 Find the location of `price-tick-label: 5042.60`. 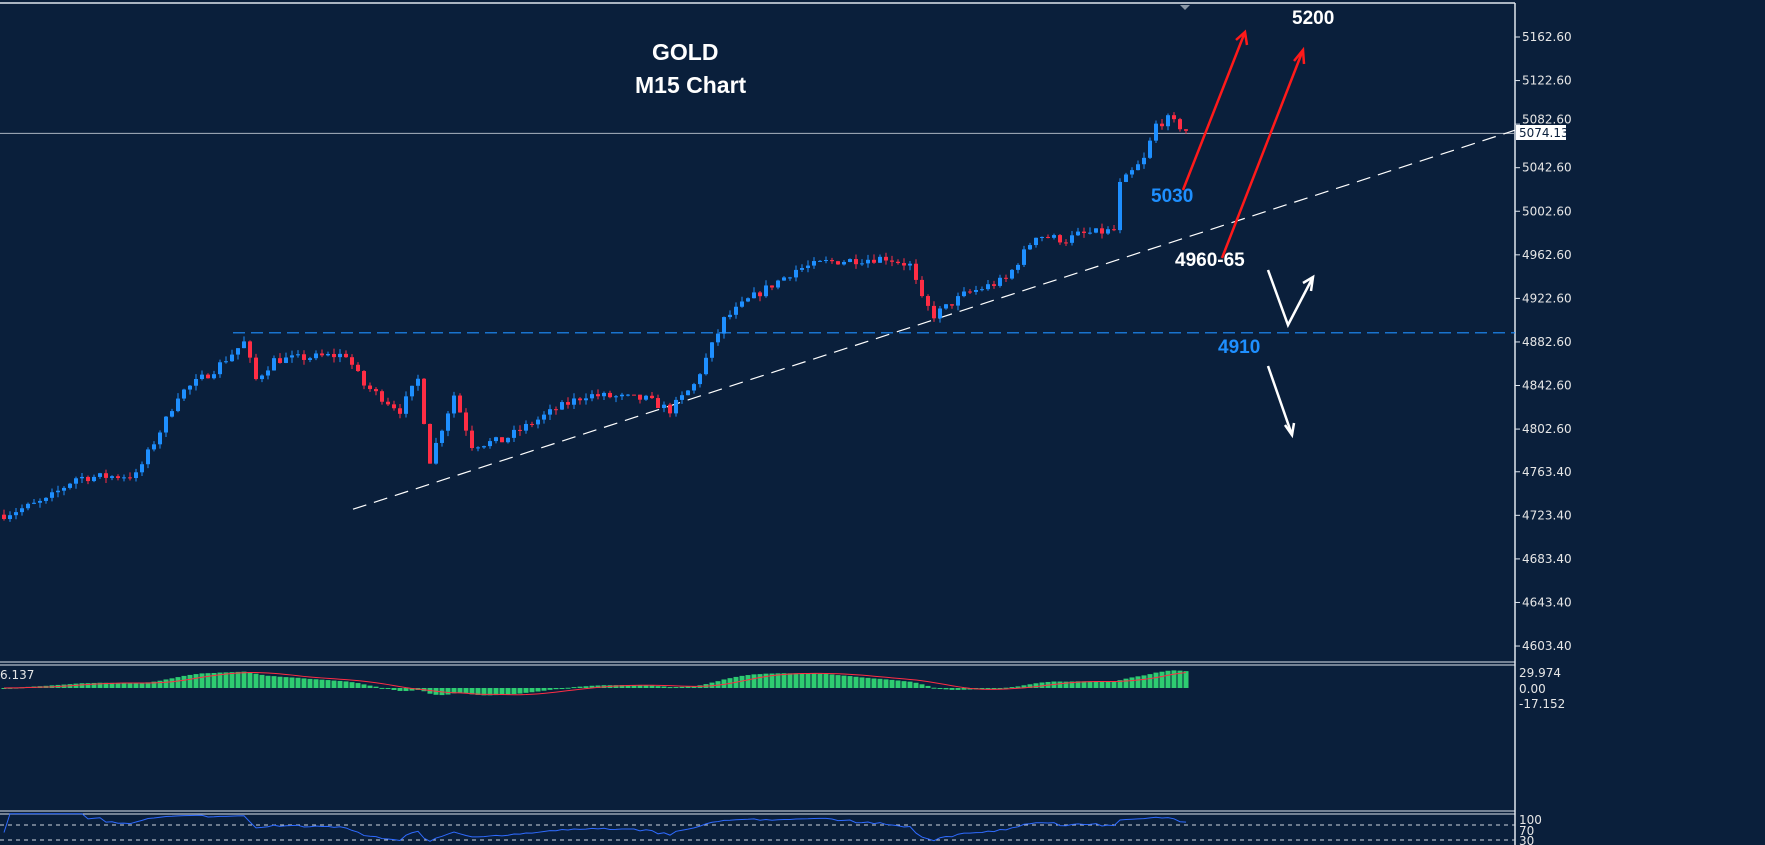

price-tick-label: 5042.60 is located at coordinates (1547, 168).